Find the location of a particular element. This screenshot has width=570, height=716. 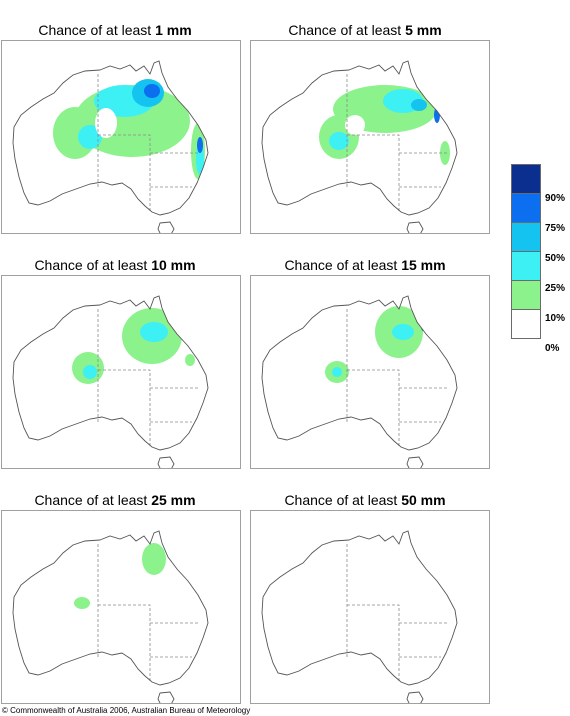

panel-title-25mm: Chance of at least 25 mm is located at coordinates (115, 500).